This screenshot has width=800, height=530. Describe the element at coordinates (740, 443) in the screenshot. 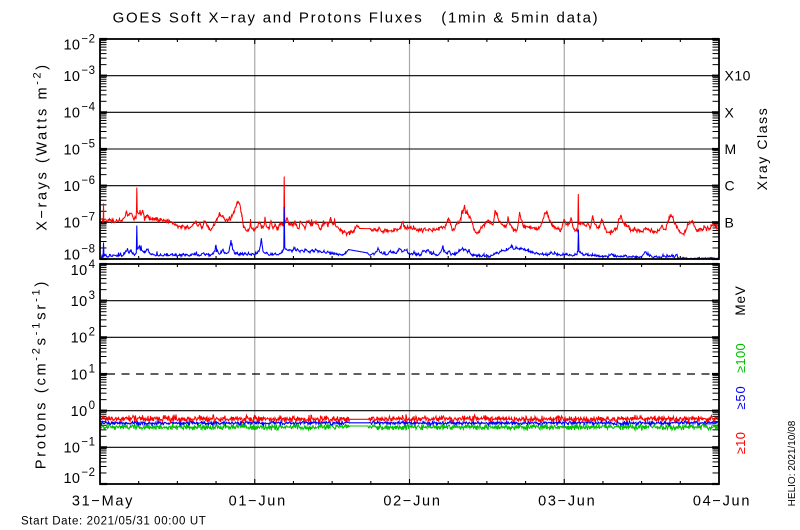

I see `svg-text: ≥10` at that location.